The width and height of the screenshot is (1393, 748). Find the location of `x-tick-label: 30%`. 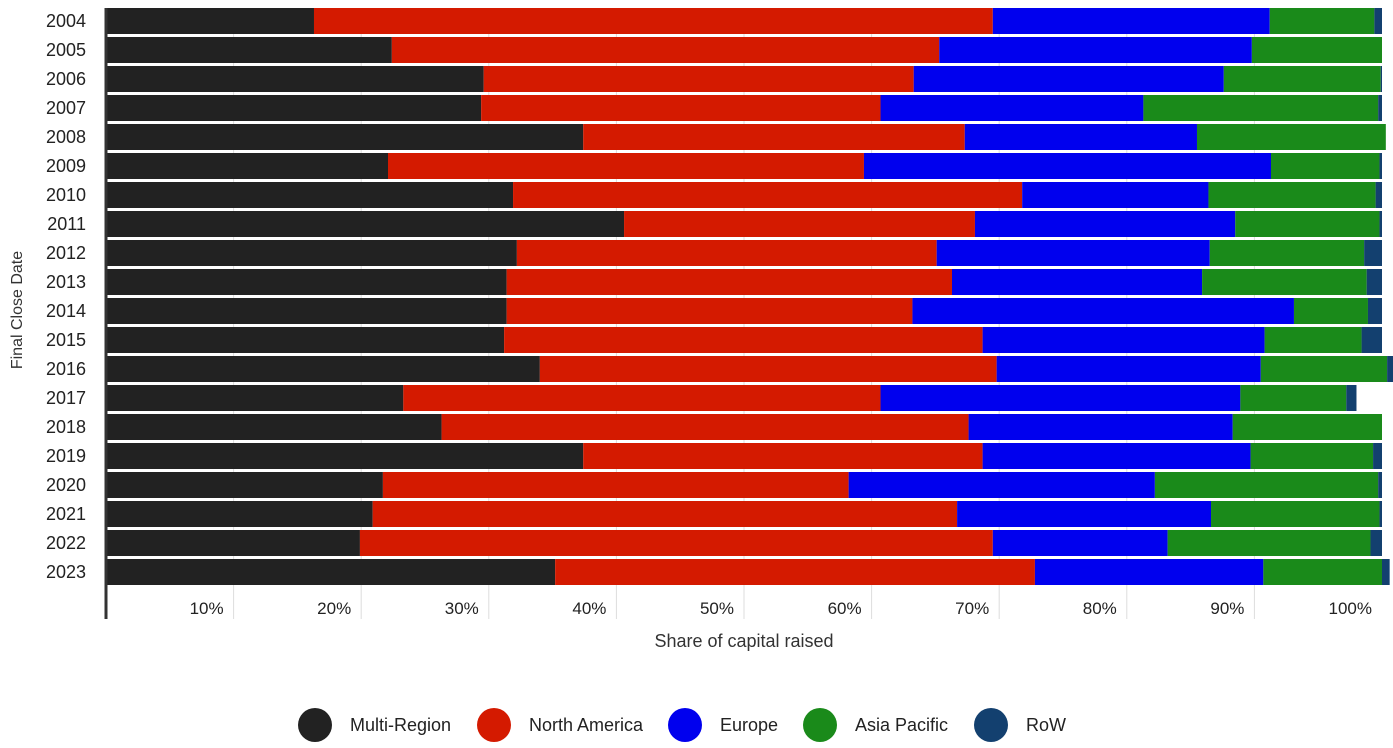

x-tick-label: 30% is located at coordinates (462, 608).